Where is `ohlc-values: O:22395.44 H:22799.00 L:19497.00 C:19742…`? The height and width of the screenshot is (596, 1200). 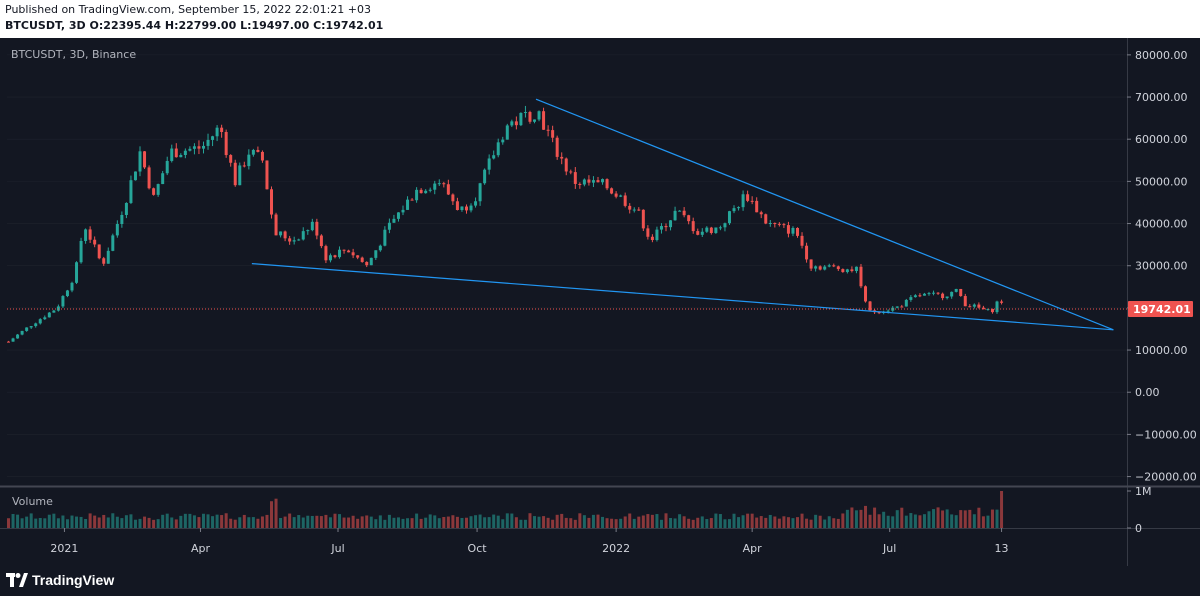
ohlc-values: O:22395.44 H:22799.00 L:19497.00 C:19742… is located at coordinates (236, 25).